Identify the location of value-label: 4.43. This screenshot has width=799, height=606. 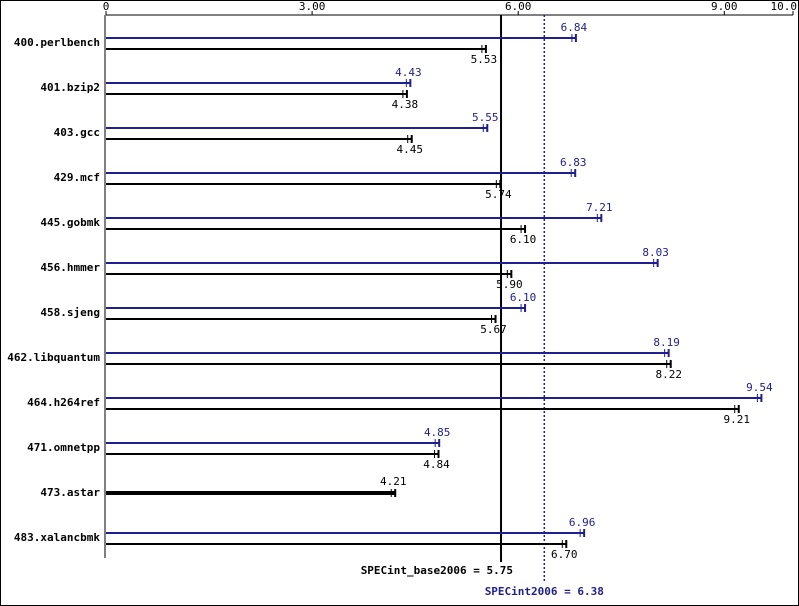
(408, 72).